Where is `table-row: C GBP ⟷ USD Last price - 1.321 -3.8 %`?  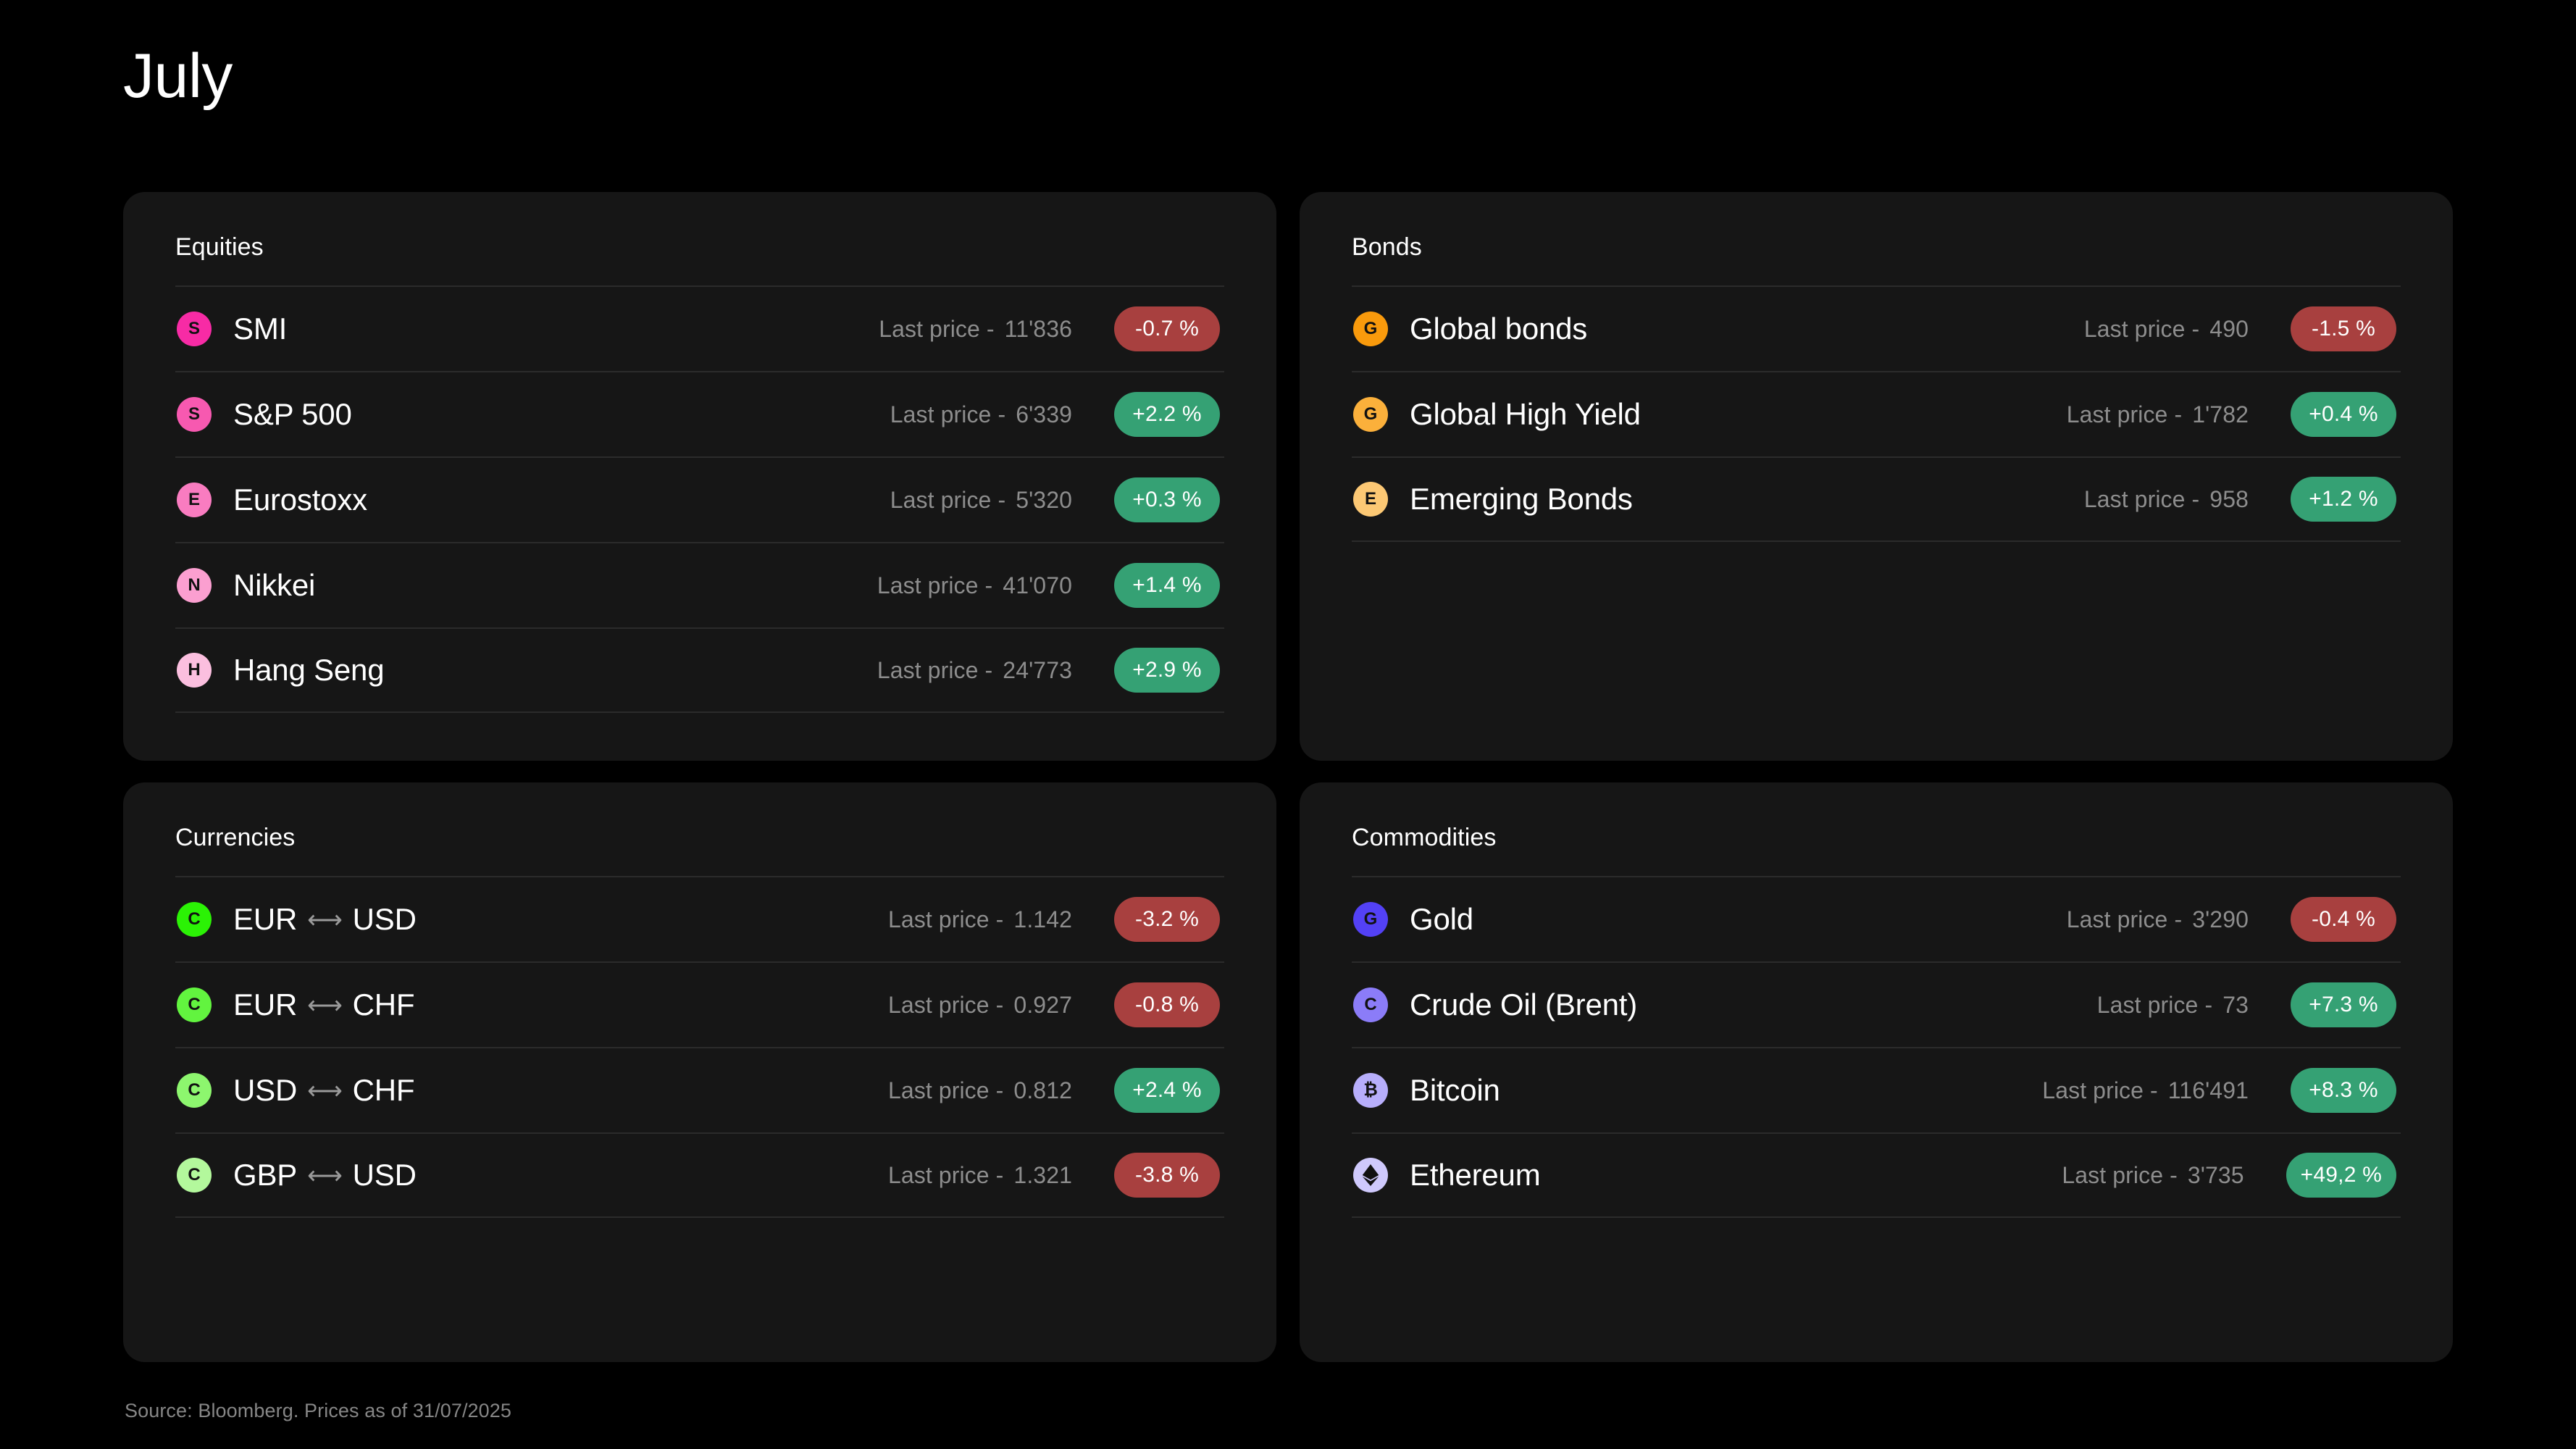
table-row: C GBP ⟷ USD Last price - 1.321 -3.8 % is located at coordinates (699, 1175).